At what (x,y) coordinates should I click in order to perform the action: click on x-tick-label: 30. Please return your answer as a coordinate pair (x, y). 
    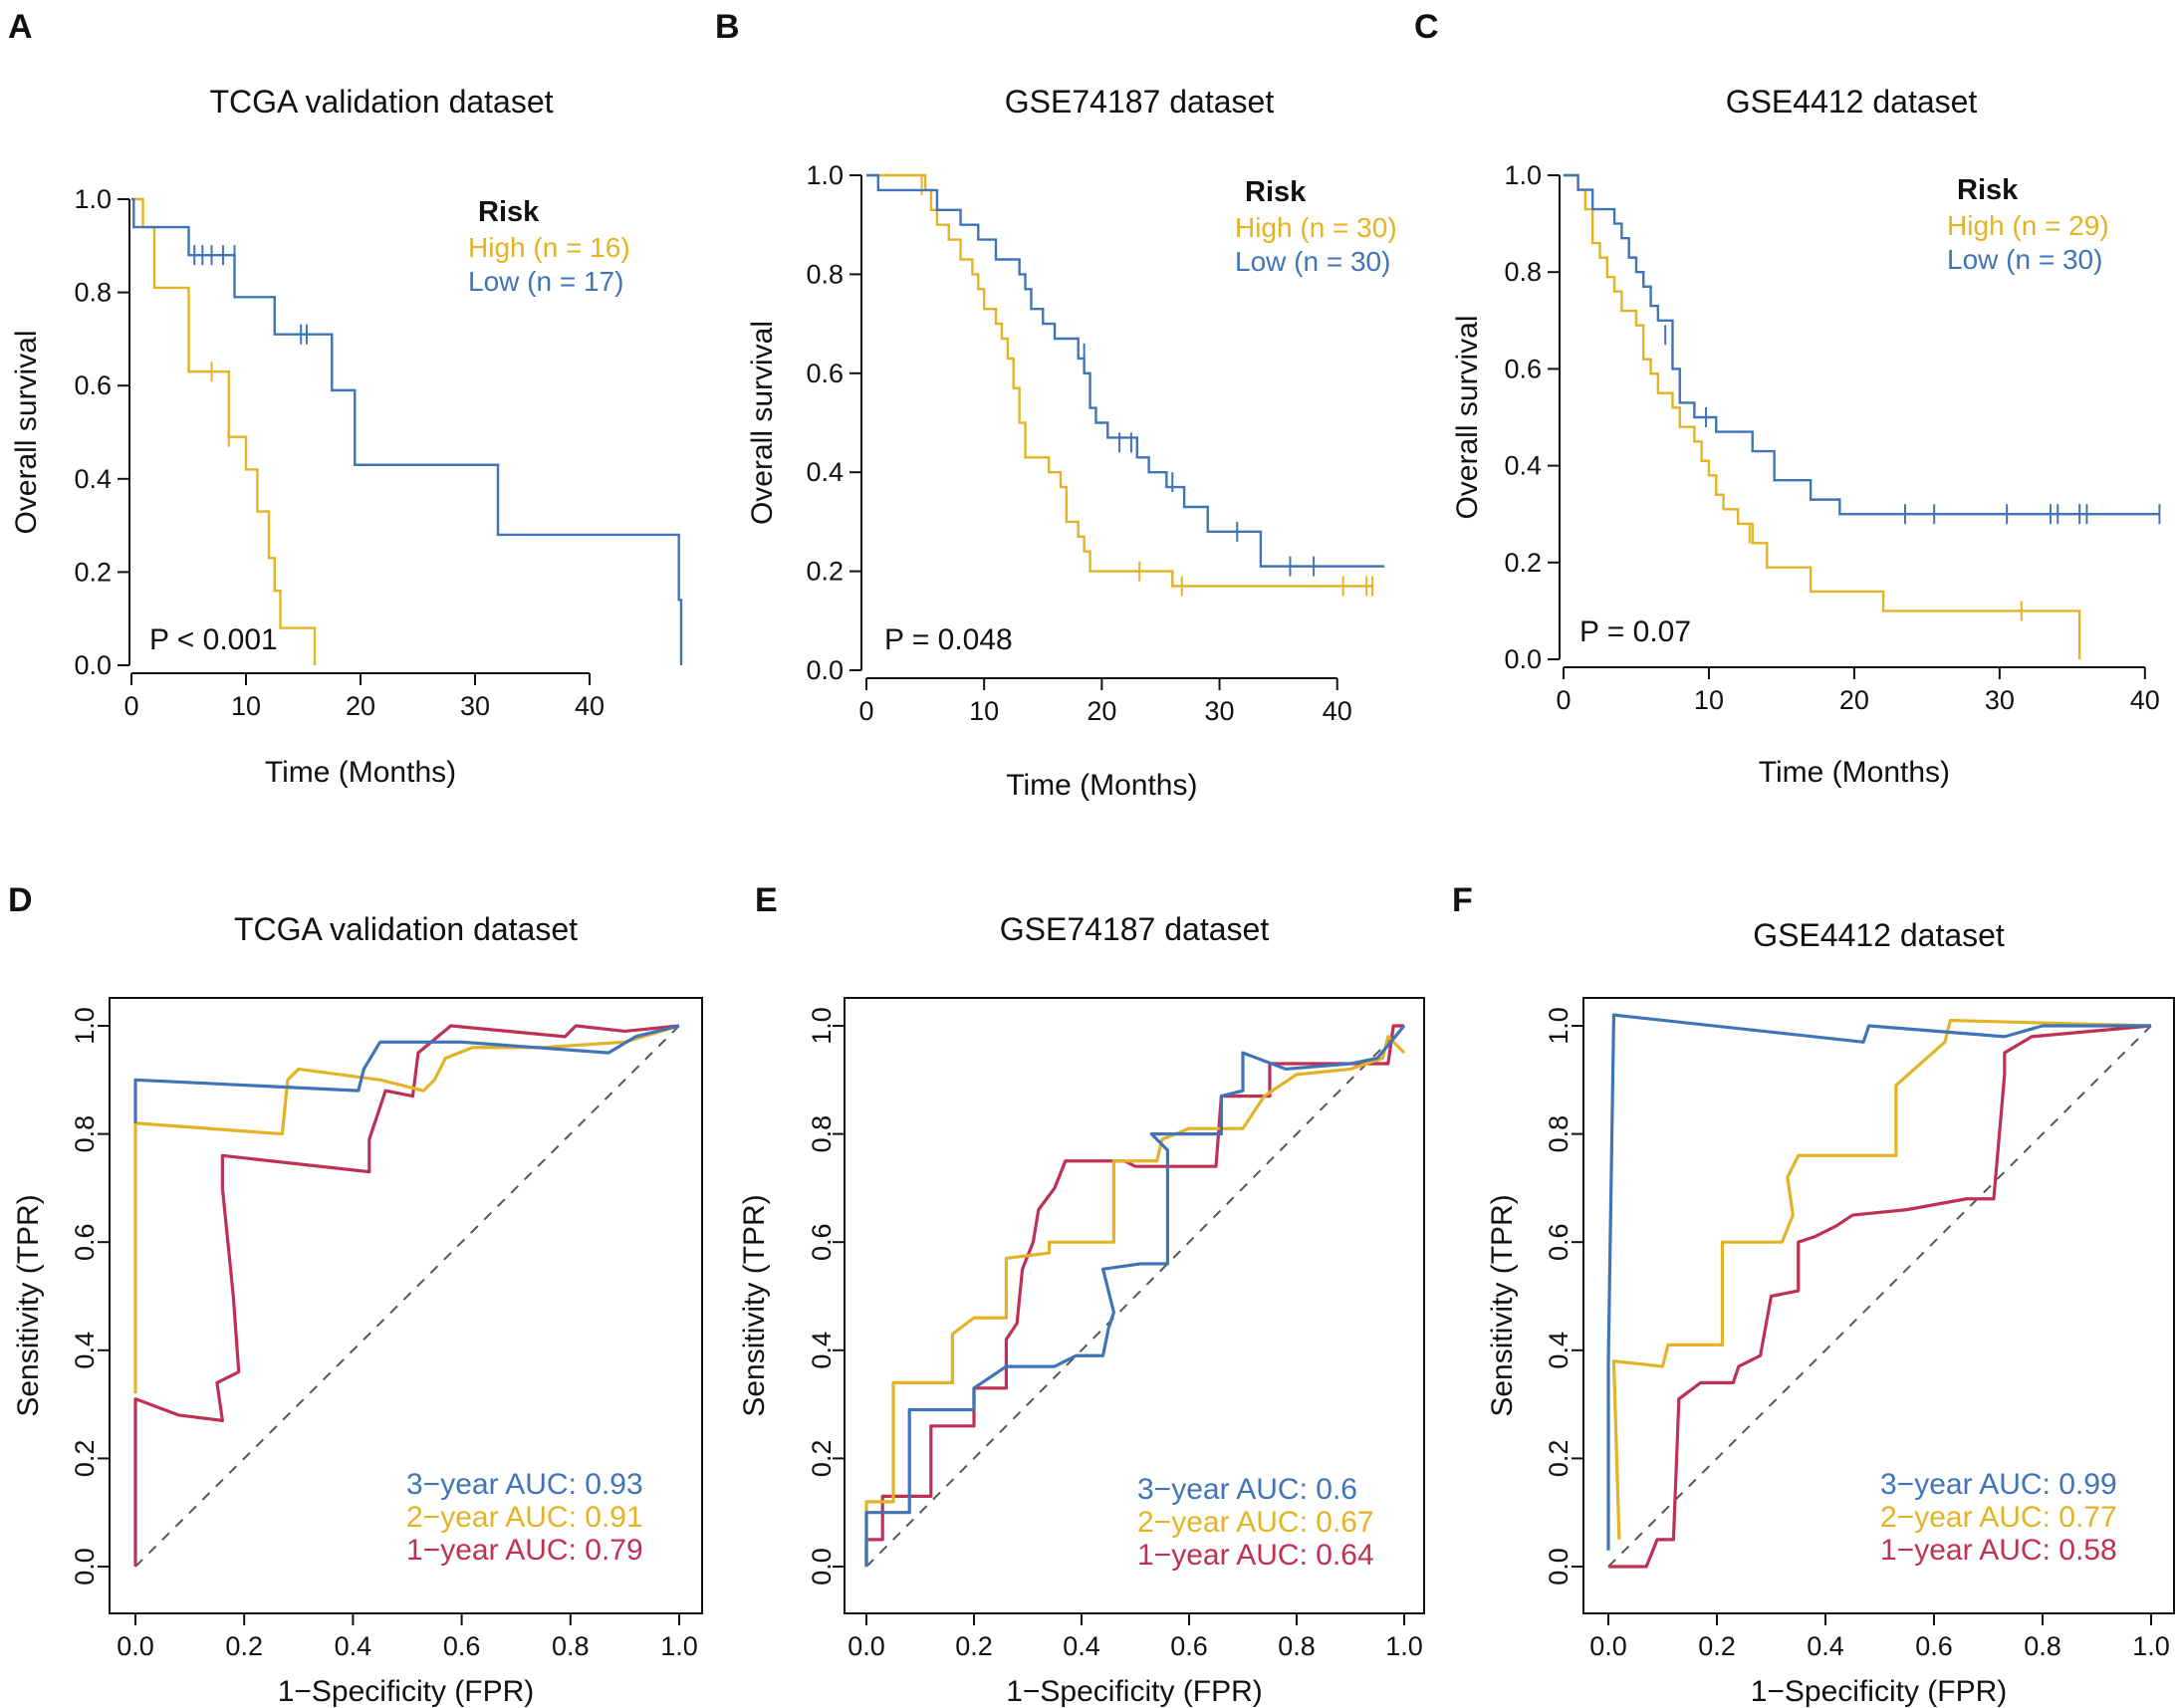
    Looking at the image, I should click on (475, 706).